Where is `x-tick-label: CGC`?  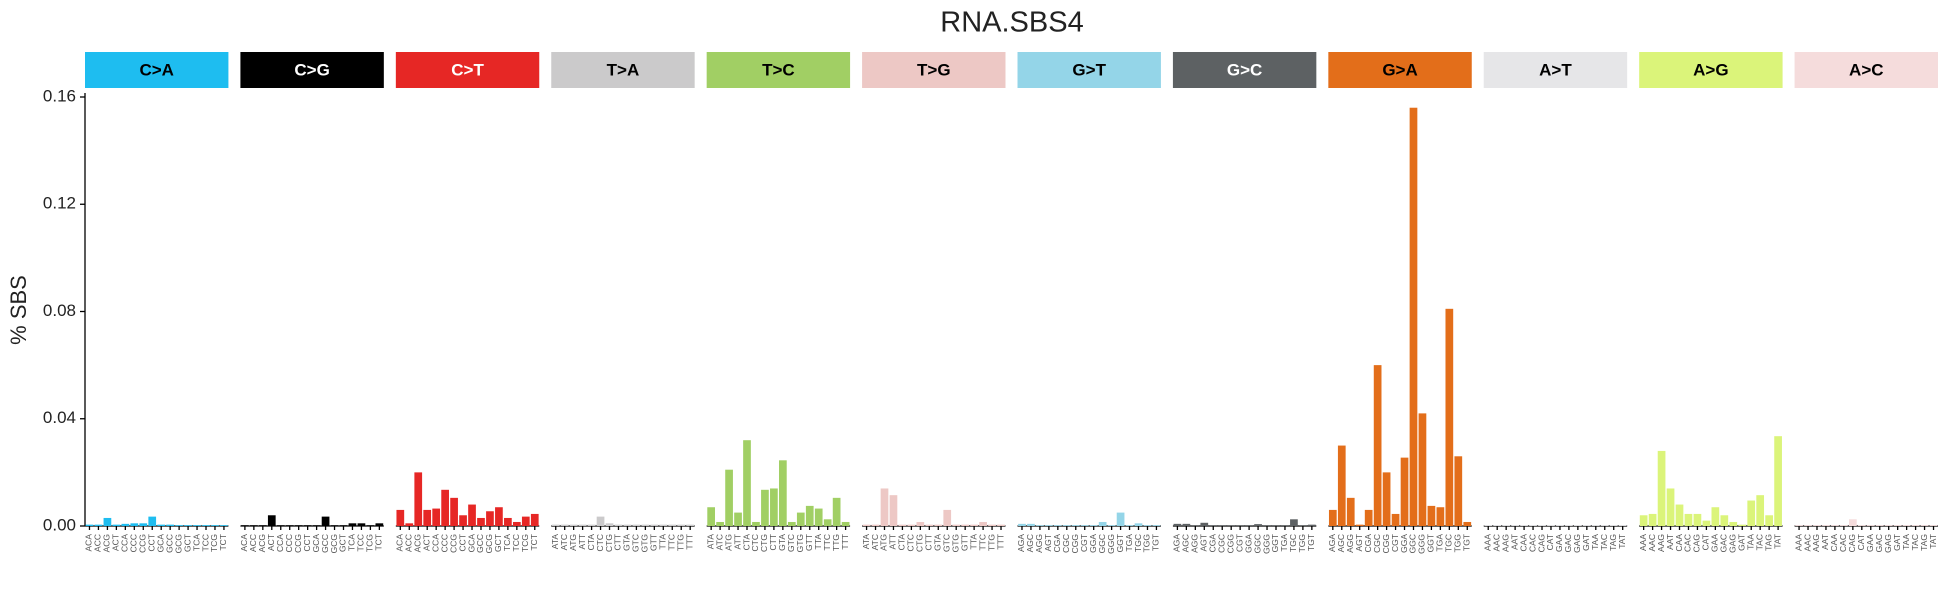 x-tick-label: CGC is located at coordinates (1377, 543).